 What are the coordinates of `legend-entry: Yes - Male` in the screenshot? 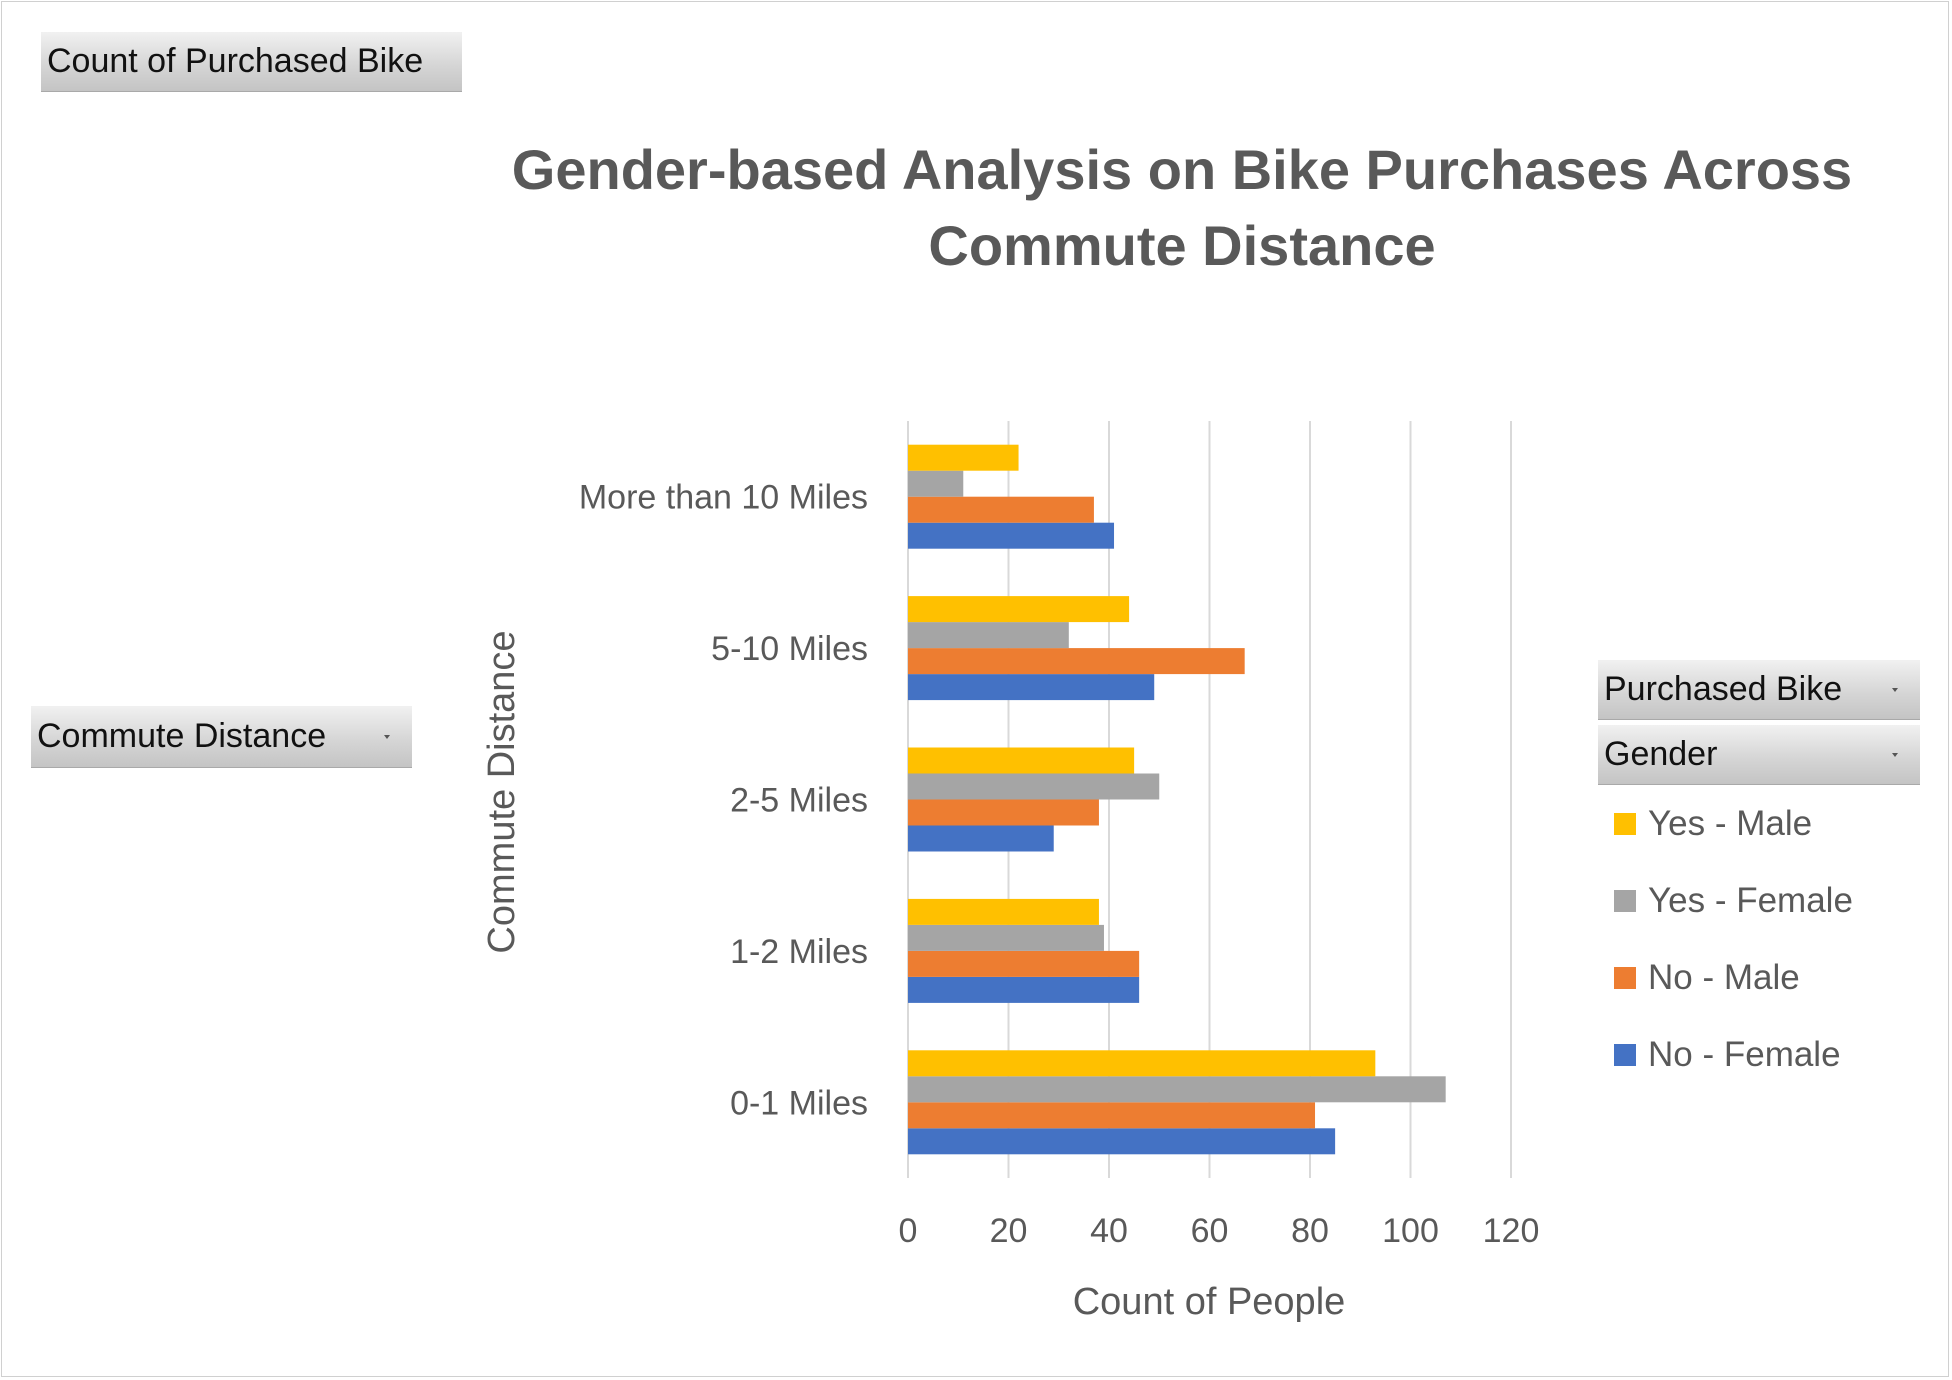 It's located at (1713, 824).